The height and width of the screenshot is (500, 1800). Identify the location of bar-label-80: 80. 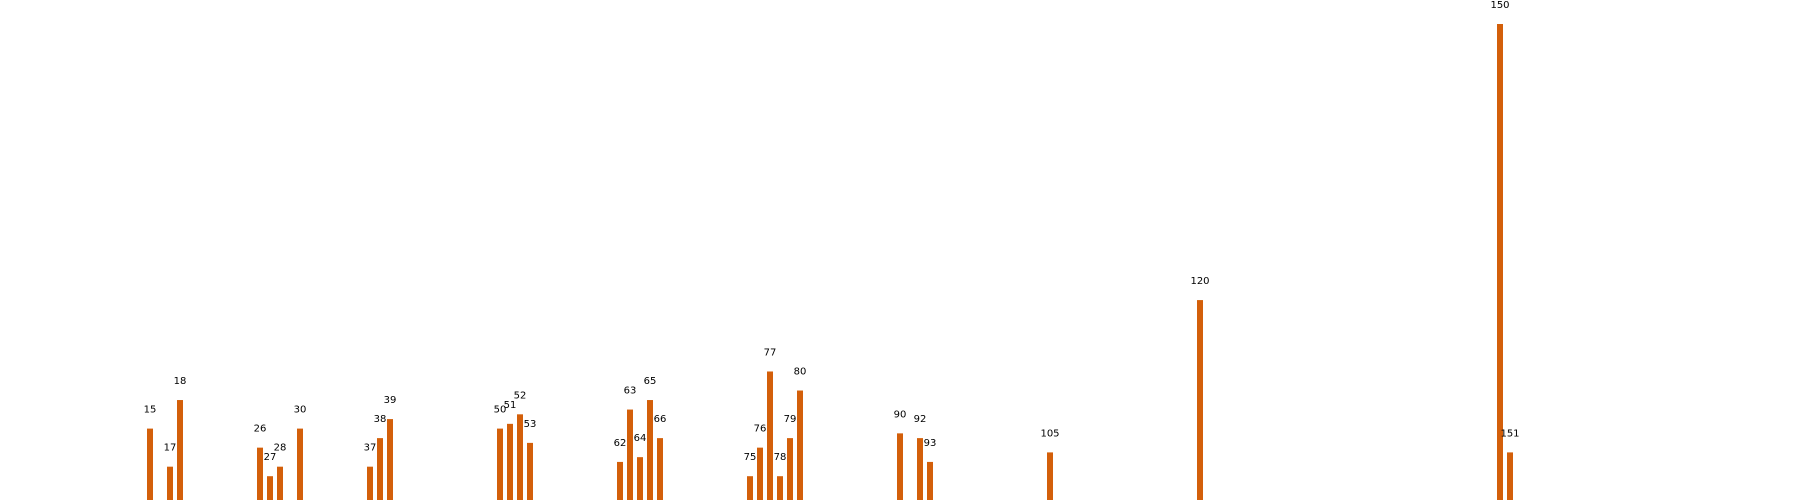
(800, 372).